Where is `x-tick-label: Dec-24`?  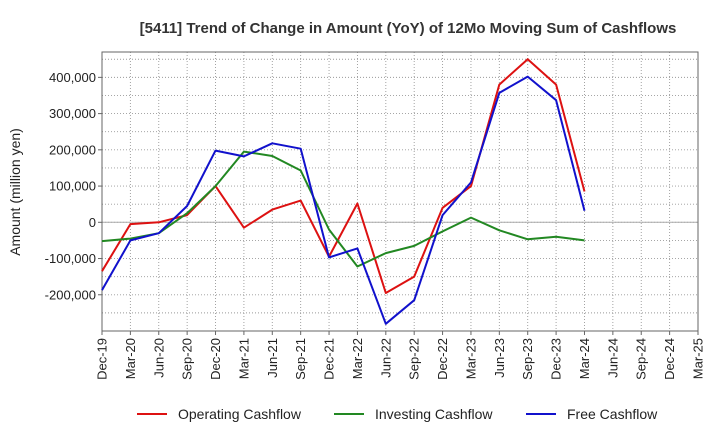
x-tick-label: Dec-24 is located at coordinates (669, 359).